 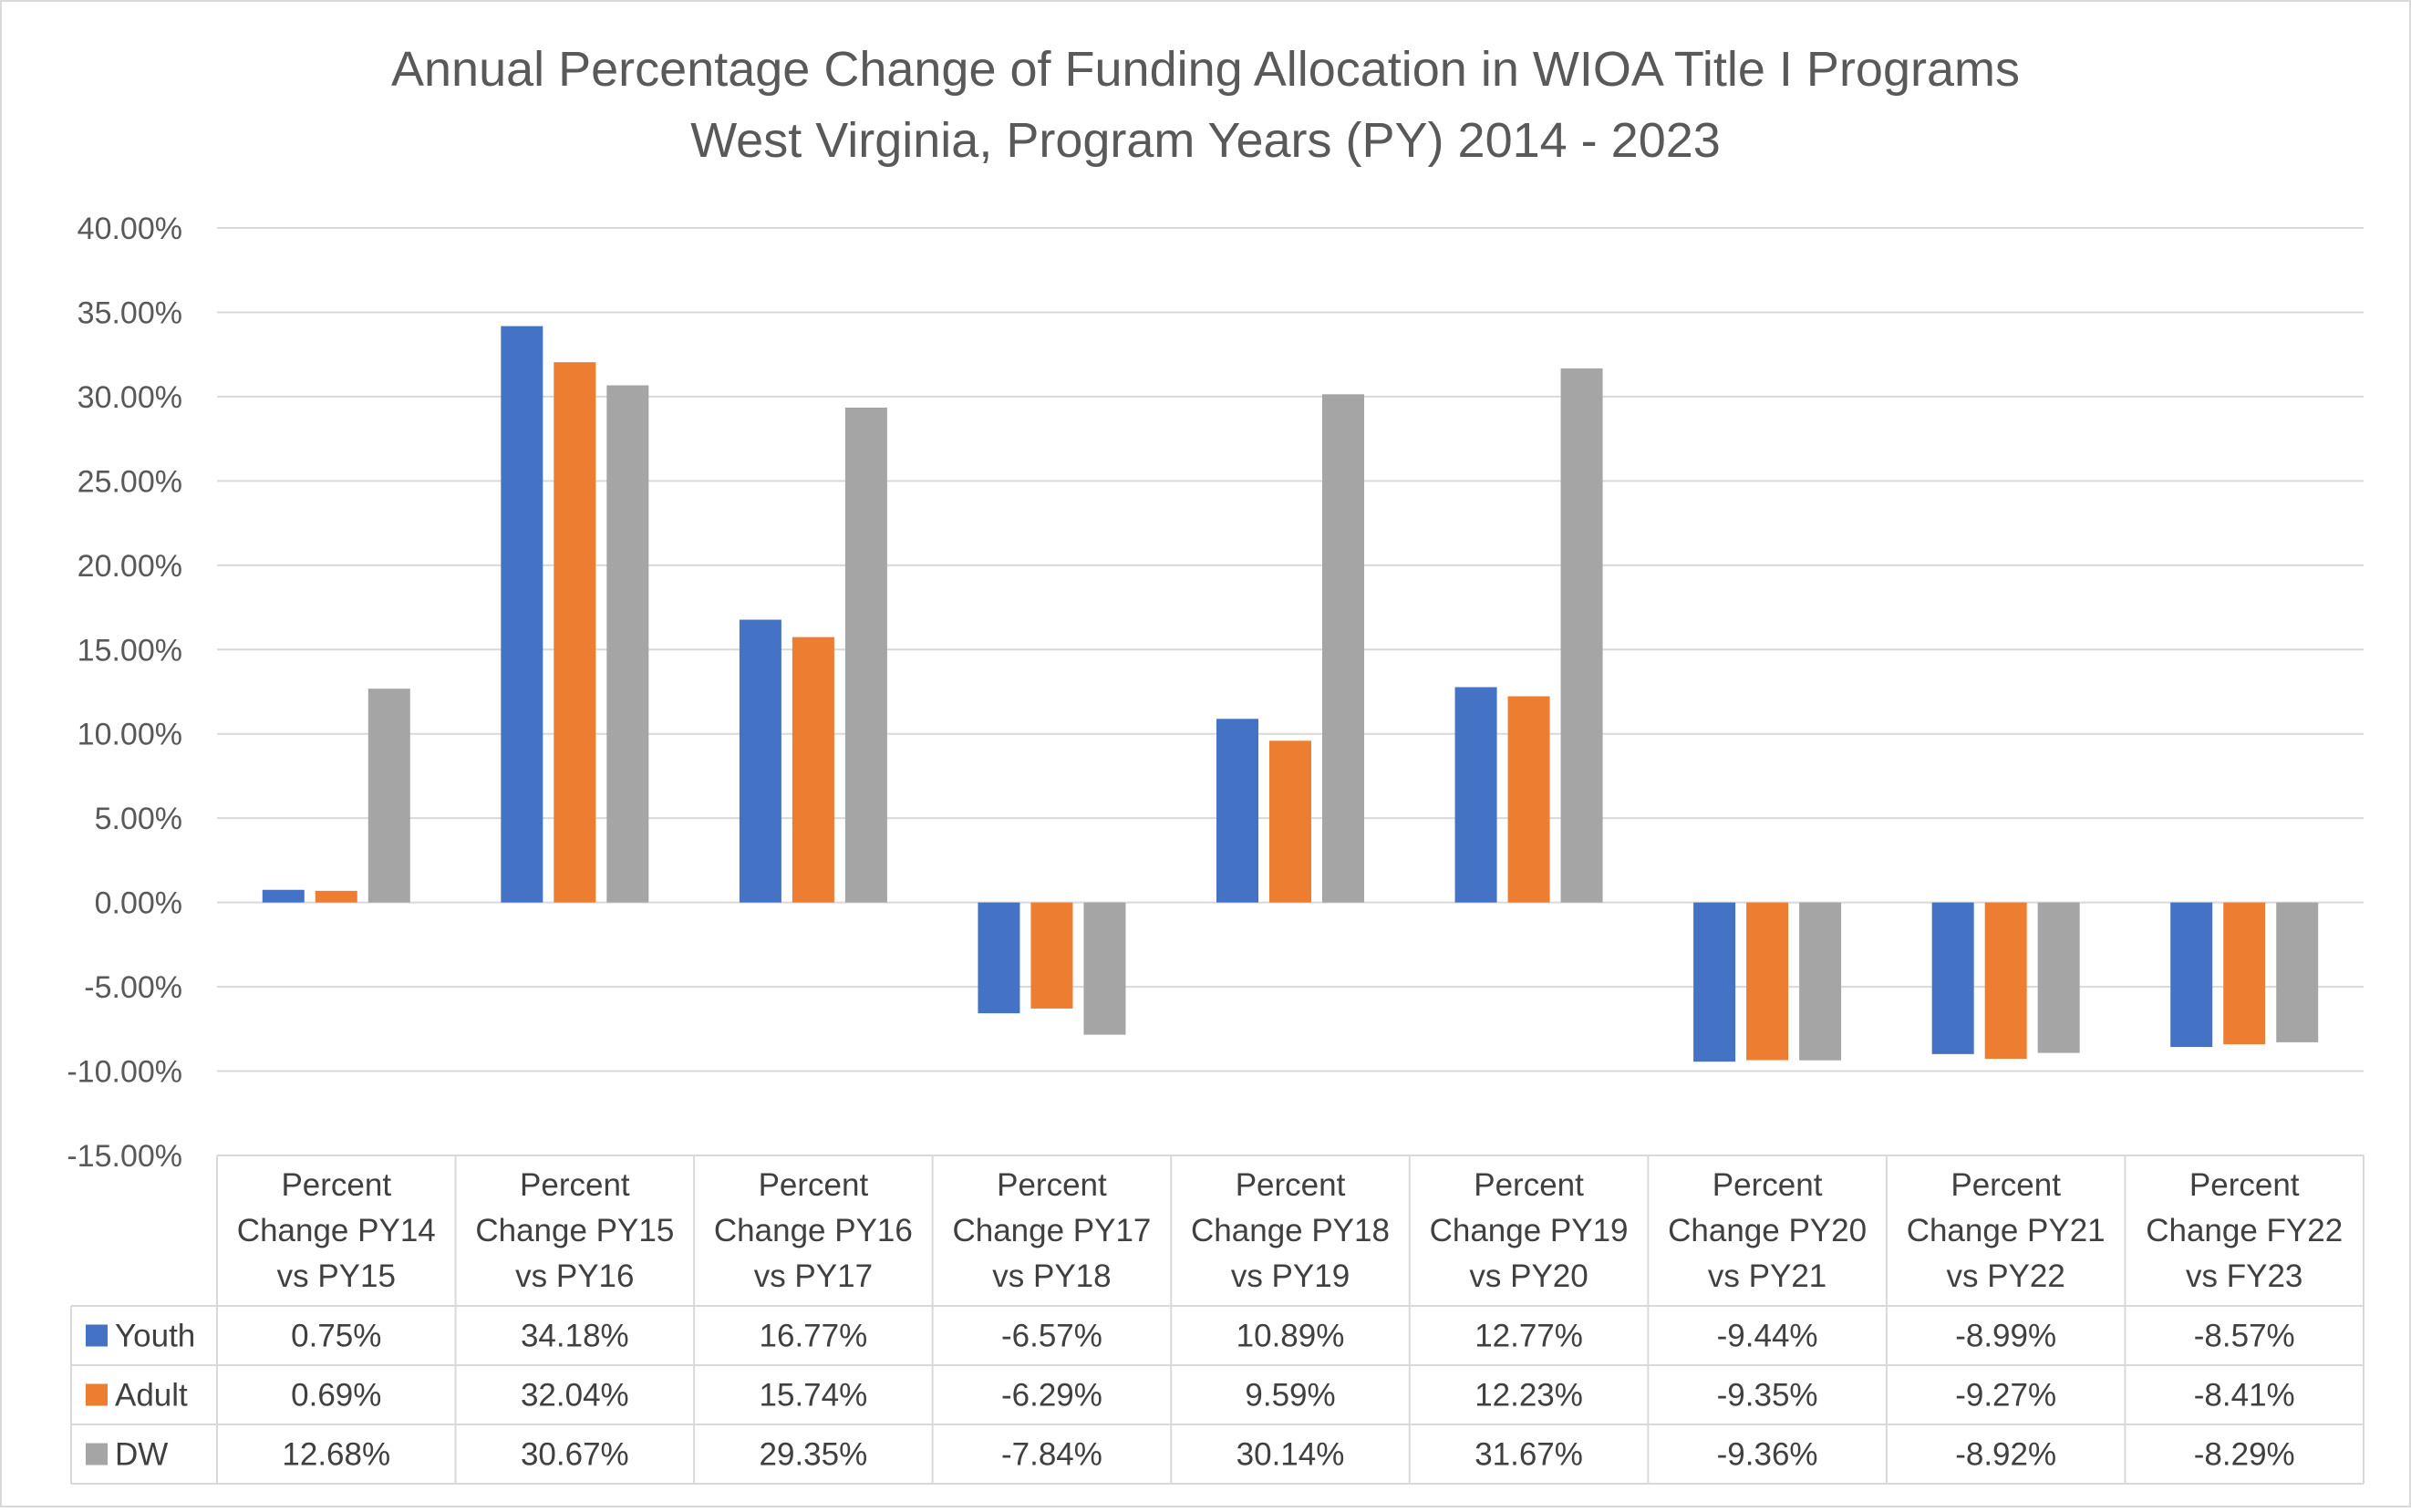 I want to click on y-tick-label: 25.00%, so click(x=130, y=481).